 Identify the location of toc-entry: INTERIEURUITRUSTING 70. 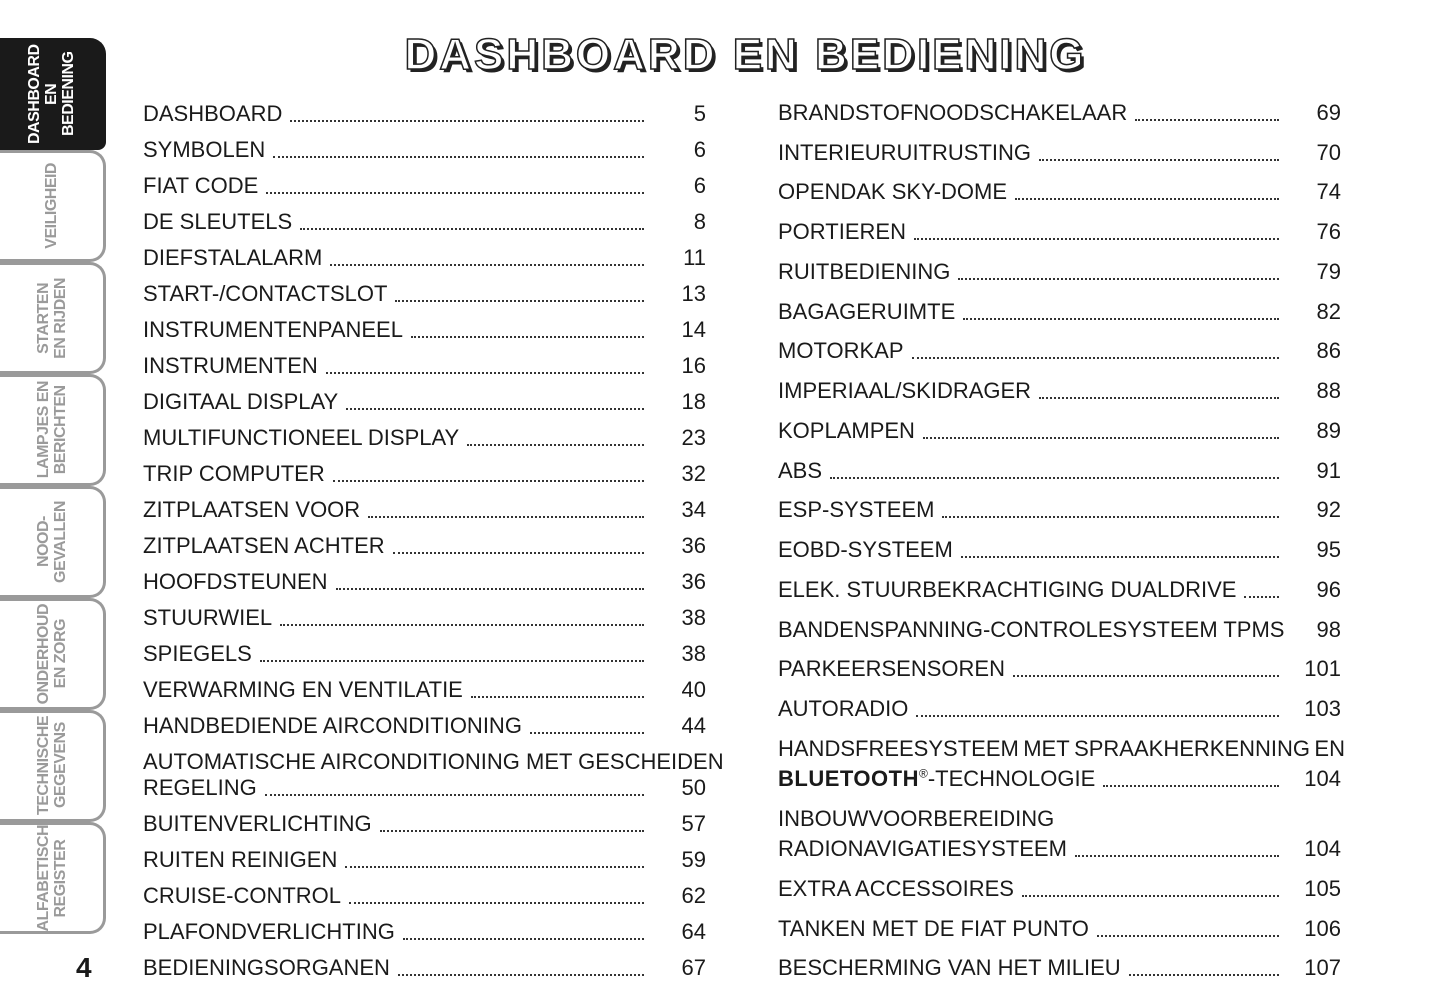
(1059, 153).